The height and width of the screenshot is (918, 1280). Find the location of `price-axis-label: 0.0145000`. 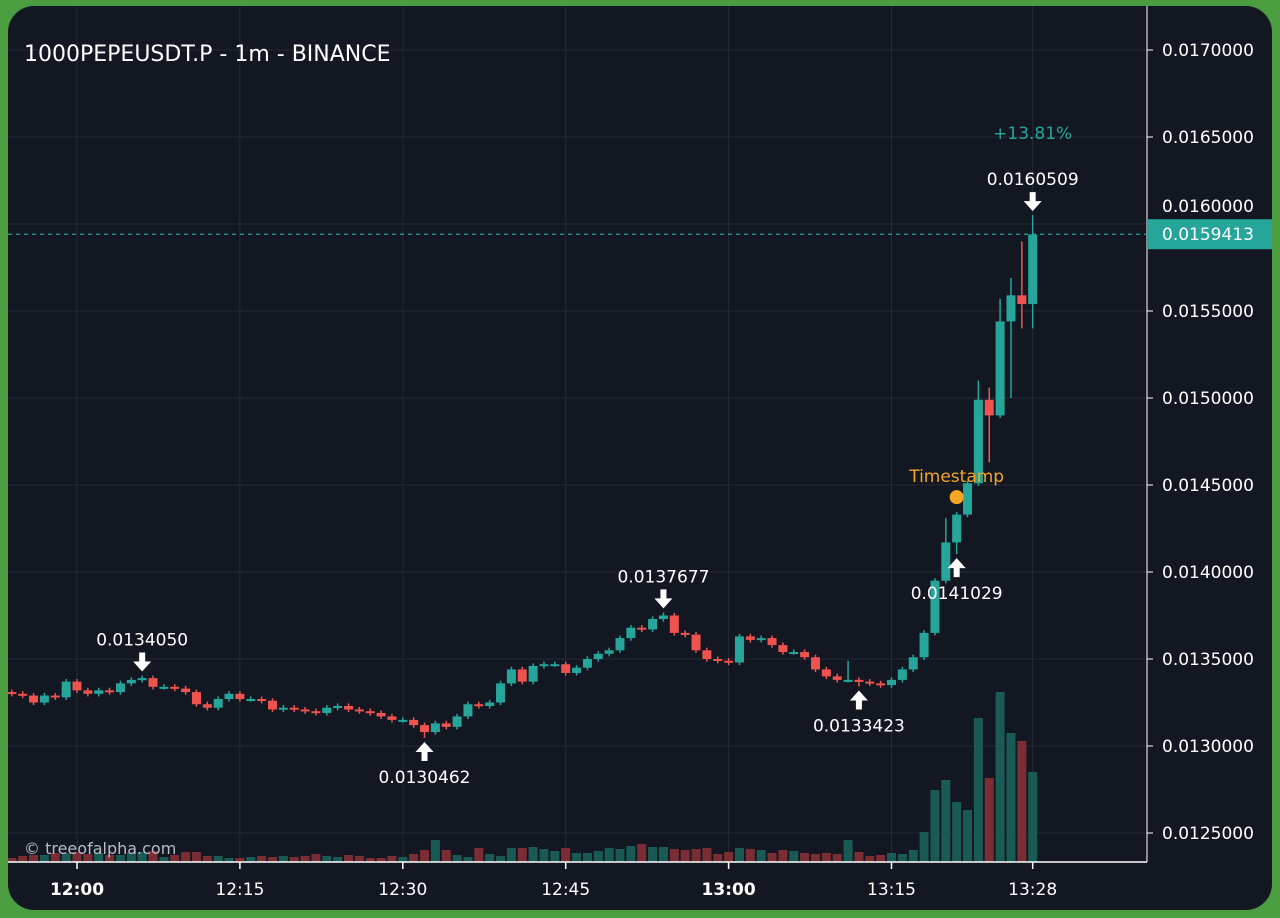

price-axis-label: 0.0145000 is located at coordinates (1208, 486).